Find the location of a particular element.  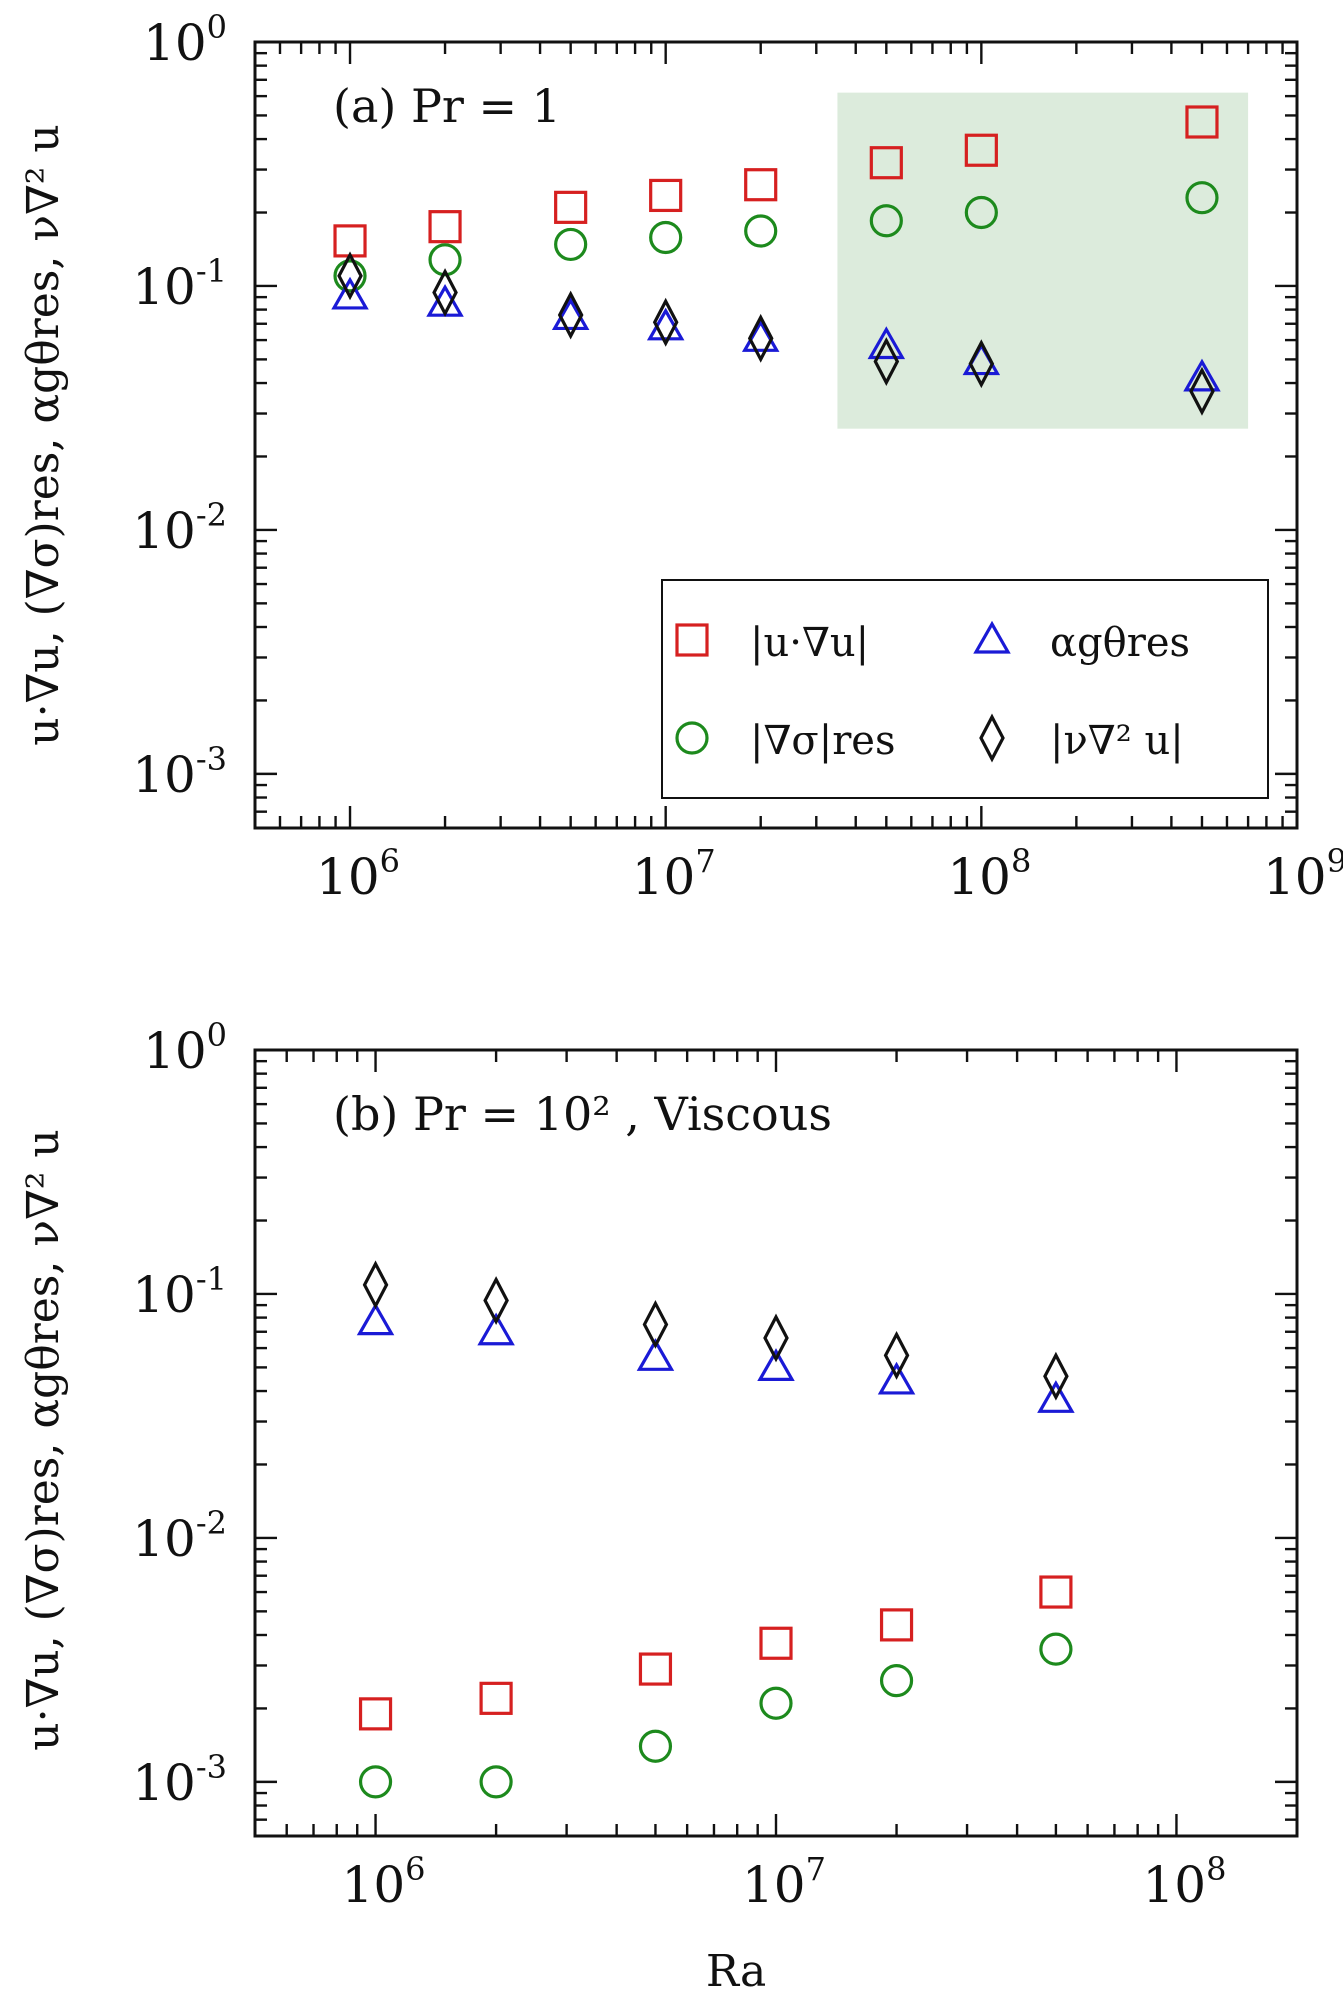

highlight-region is located at coordinates (1043, 260).